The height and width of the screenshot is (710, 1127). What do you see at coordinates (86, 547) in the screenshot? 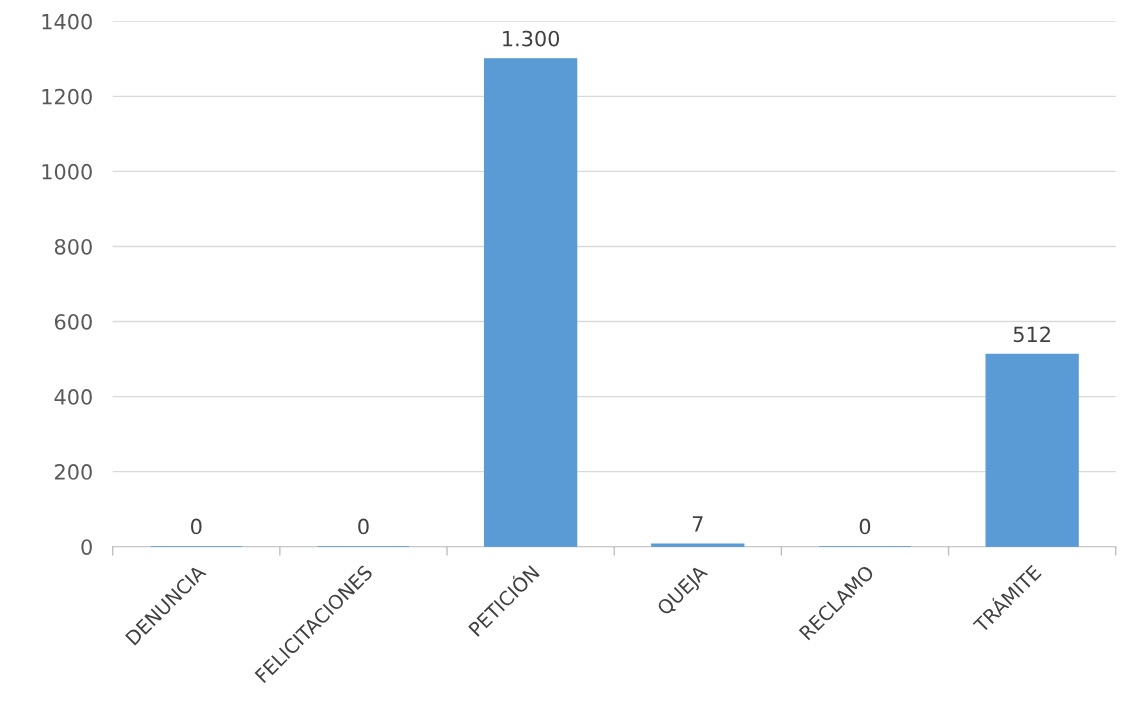
I see `y-tick-label: 0` at bounding box center [86, 547].